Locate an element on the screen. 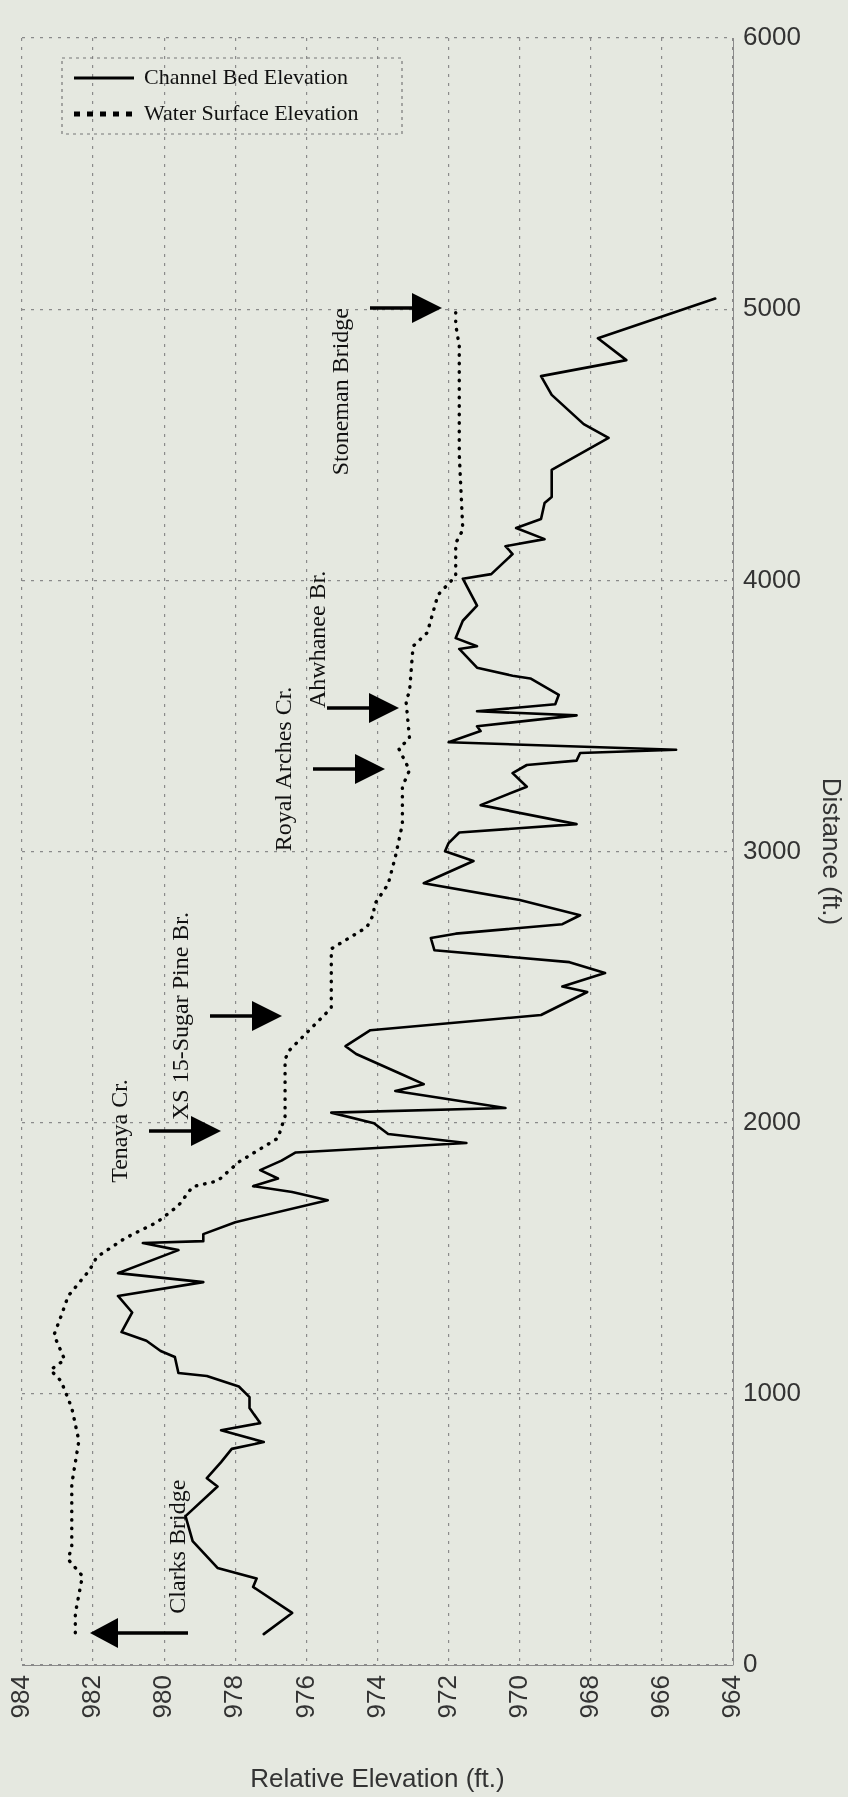  legend-label: Channel Bed Elevation is located at coordinates (246, 76).